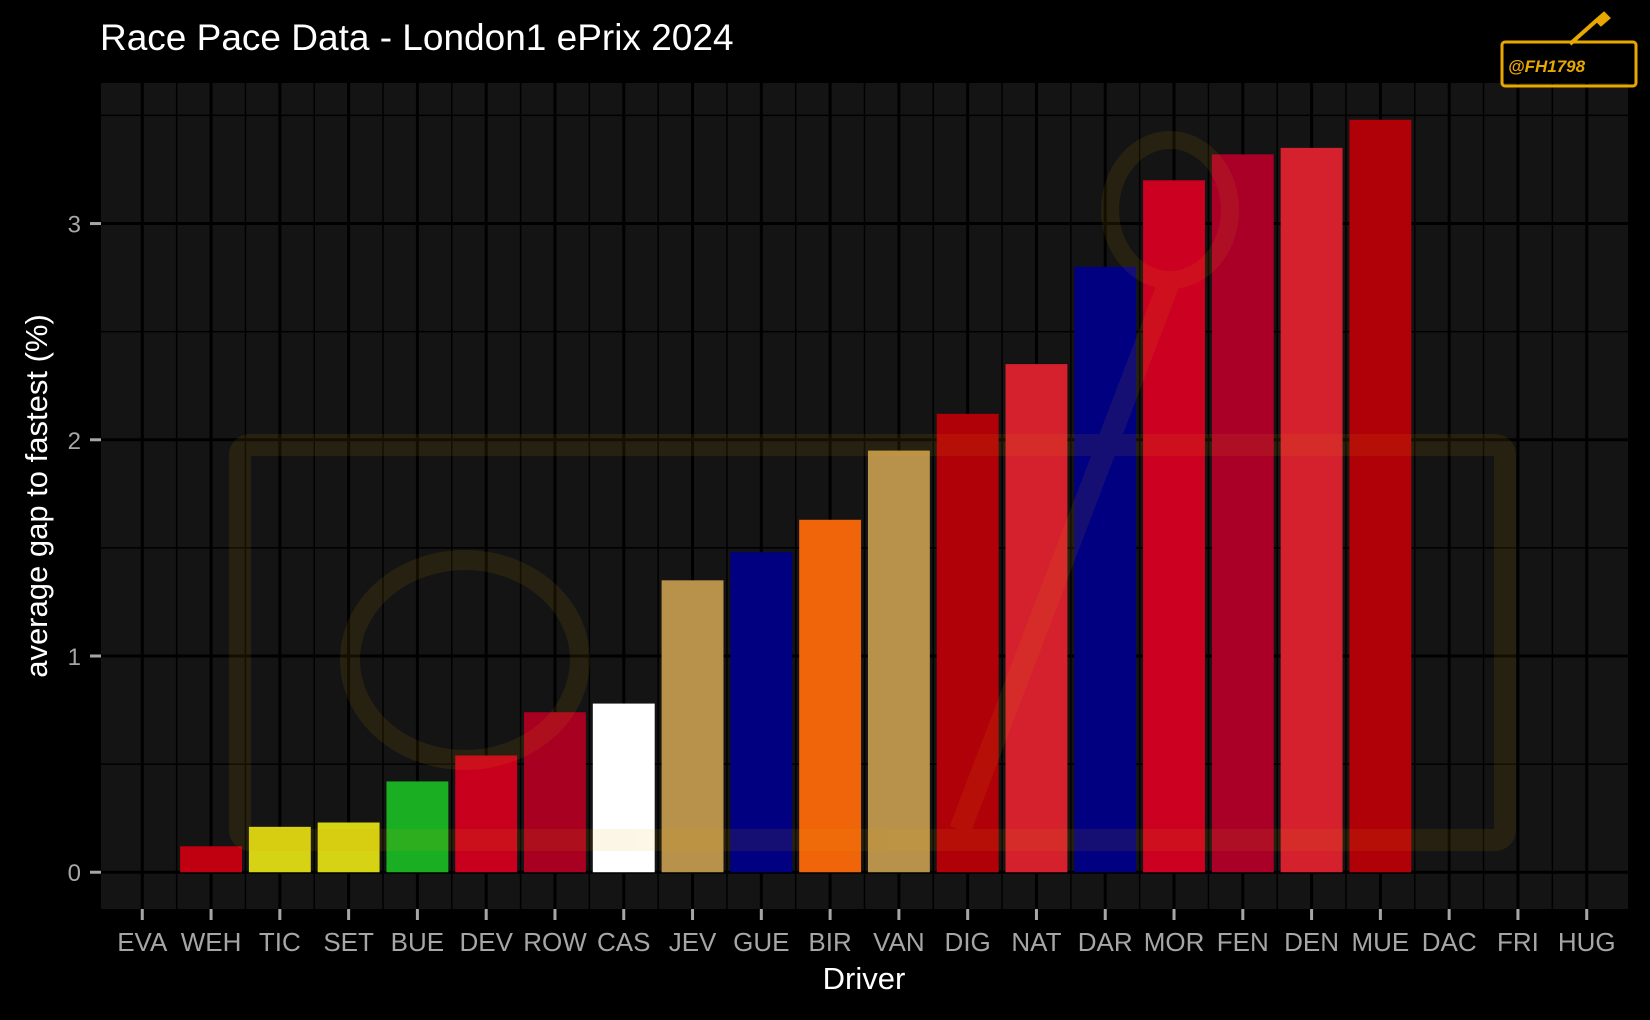 The height and width of the screenshot is (1020, 1650). I want to click on x-tick-label: DEN, so click(1311, 942).